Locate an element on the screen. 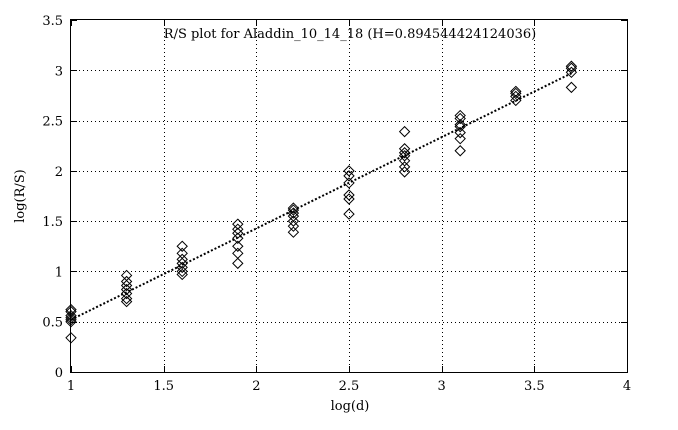 This screenshot has width=678, height=430. x-tick-label: 3.5 is located at coordinates (534, 386).